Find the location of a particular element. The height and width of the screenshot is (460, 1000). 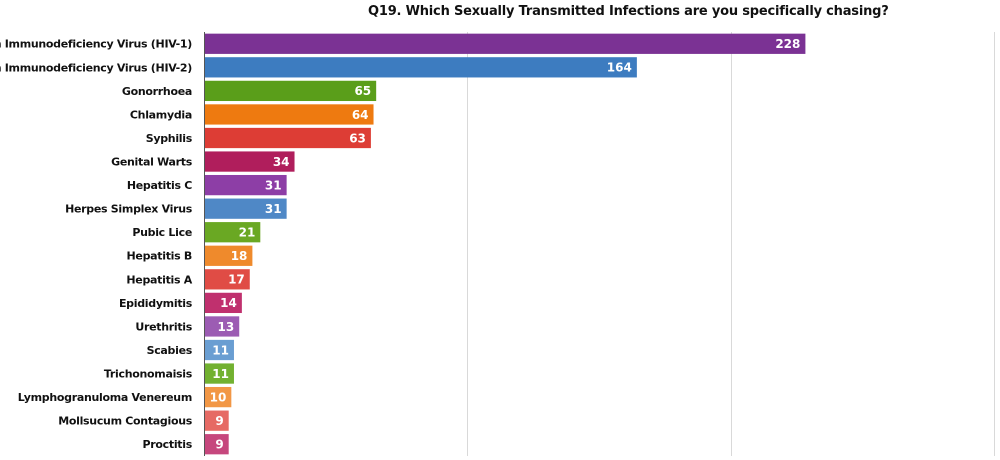

data-label: 10 is located at coordinates (218, 397).